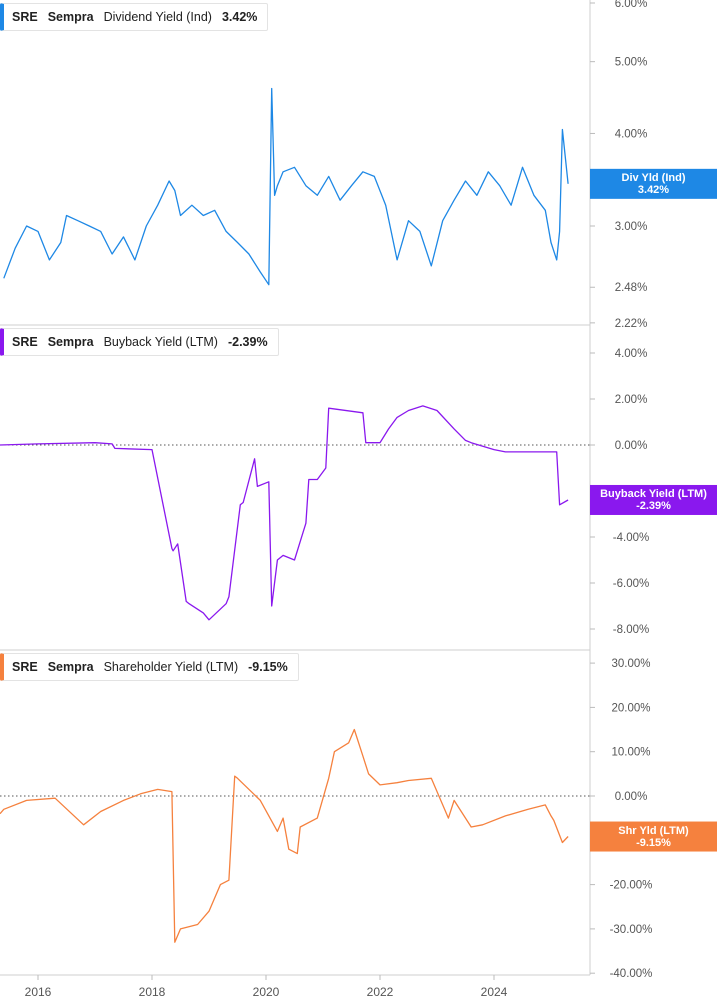  I want to click on tag-value: 3.42%, so click(653, 189).